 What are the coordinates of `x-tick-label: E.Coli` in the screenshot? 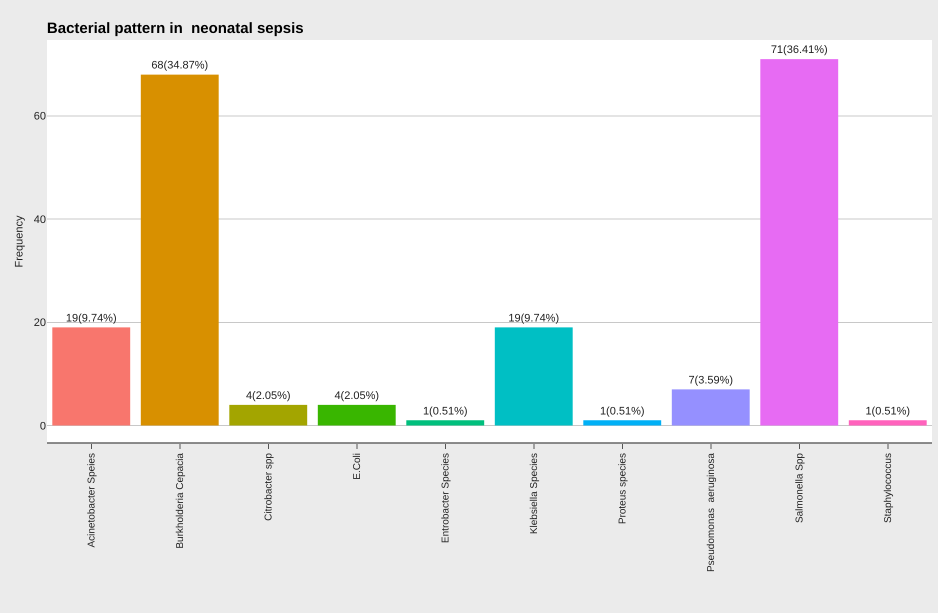 It's located at (357, 466).